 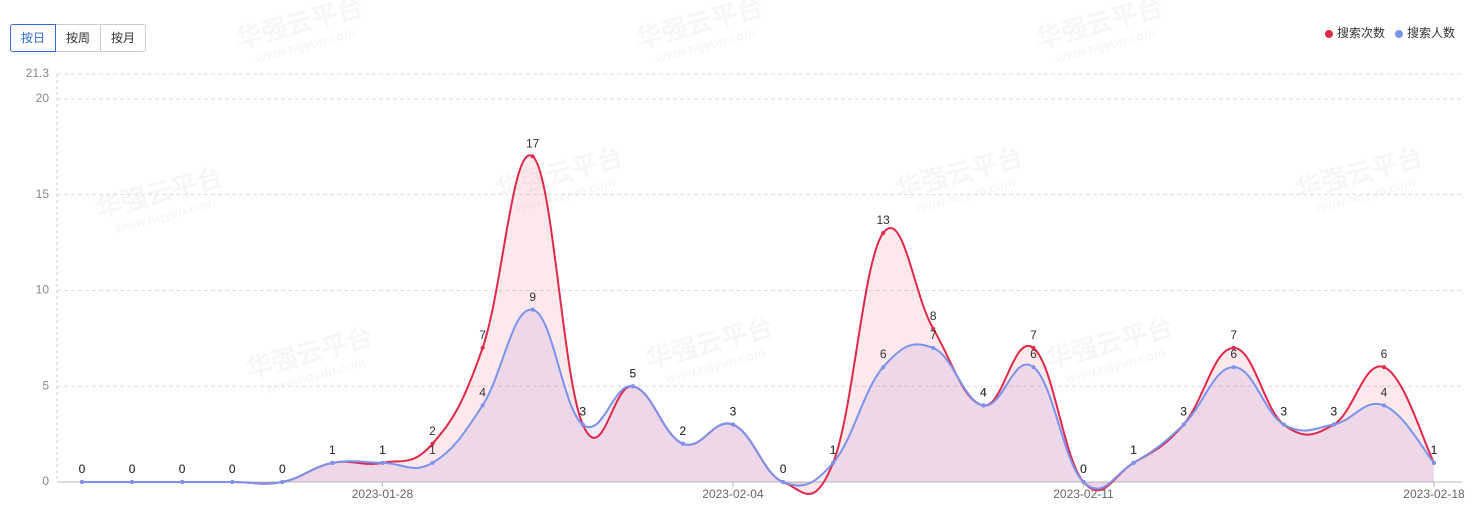 What do you see at coordinates (533, 144) in the screenshot?
I see `data-label: 17` at bounding box center [533, 144].